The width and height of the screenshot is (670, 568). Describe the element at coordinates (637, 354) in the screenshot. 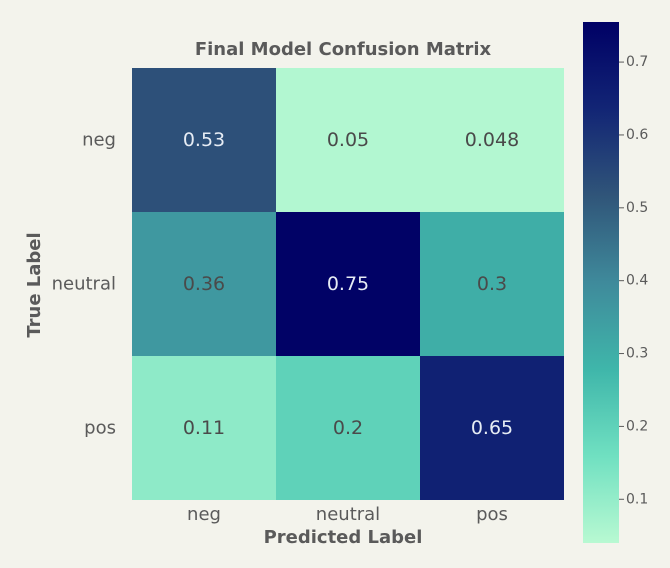

I see `colorbar-tick-label: 0.3` at that location.